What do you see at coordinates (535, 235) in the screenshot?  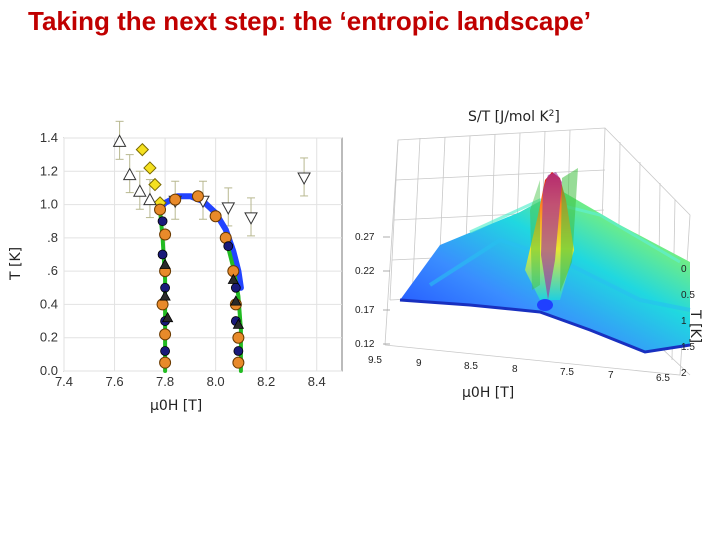 I see `phase-boundary-sheet-green-left` at bounding box center [535, 235].